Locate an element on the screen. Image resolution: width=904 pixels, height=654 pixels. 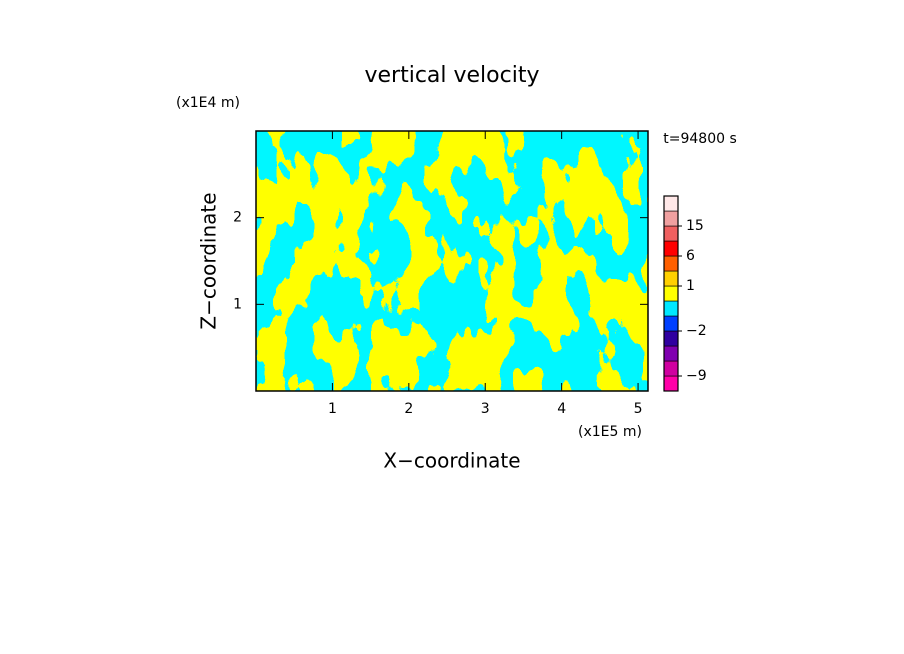
y-axis-label: Z−coordinate is located at coordinates (209, 260).